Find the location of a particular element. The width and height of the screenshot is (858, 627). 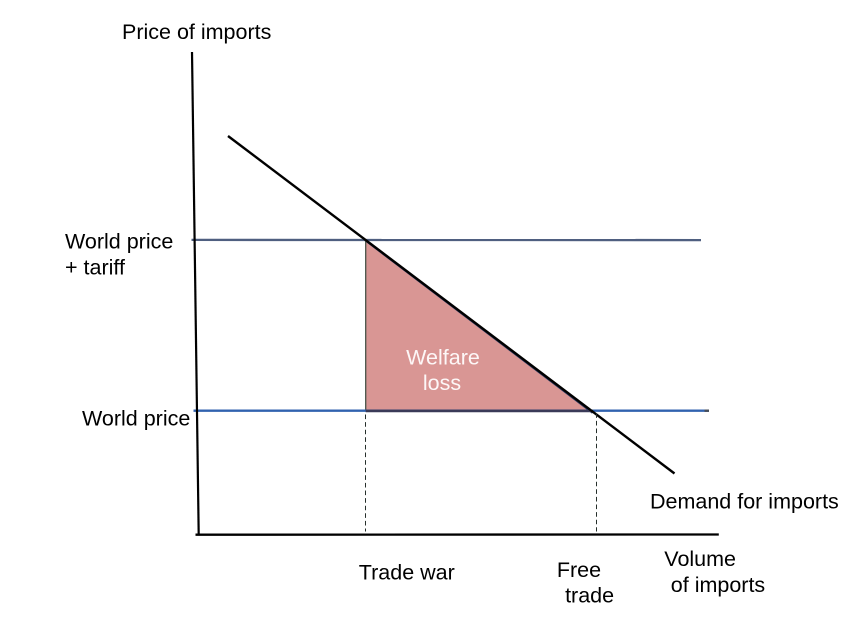

svg-text: trade is located at coordinates (589, 596).